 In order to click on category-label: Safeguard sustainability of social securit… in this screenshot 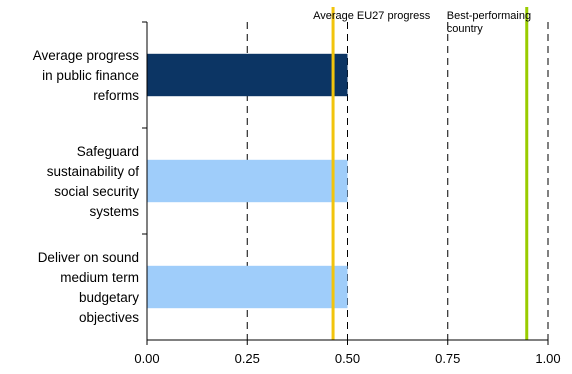, I will do `click(93, 181)`.